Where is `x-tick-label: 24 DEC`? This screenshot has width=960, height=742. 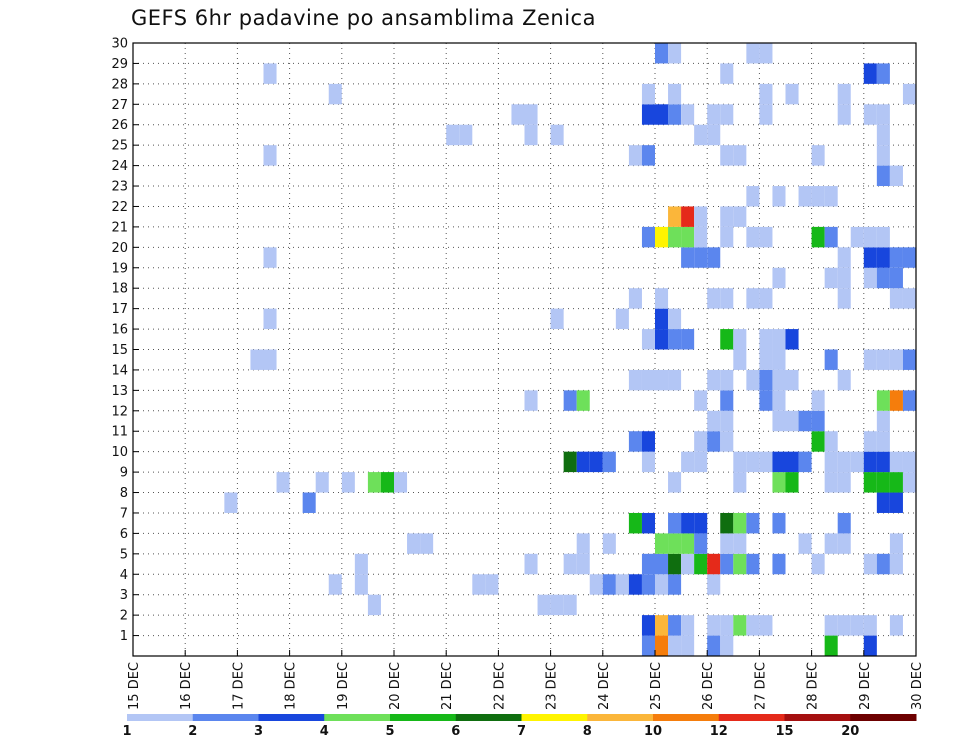
x-tick-label: 24 DEC is located at coordinates (604, 686).